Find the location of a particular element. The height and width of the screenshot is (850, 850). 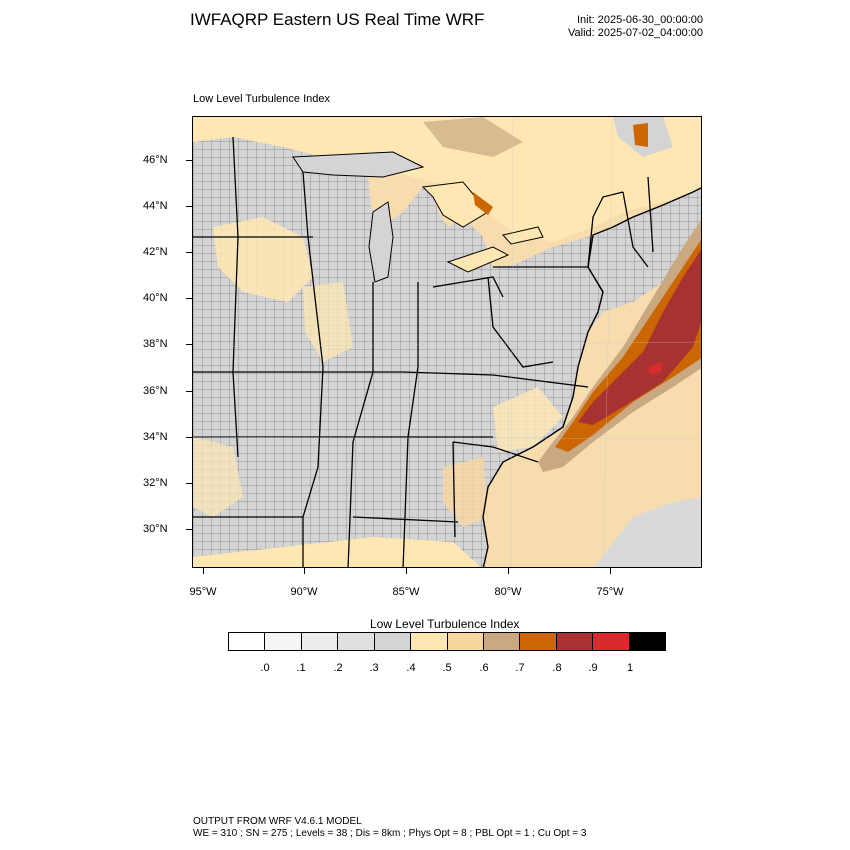

lat-label: 38°N is located at coordinates (155, 344).